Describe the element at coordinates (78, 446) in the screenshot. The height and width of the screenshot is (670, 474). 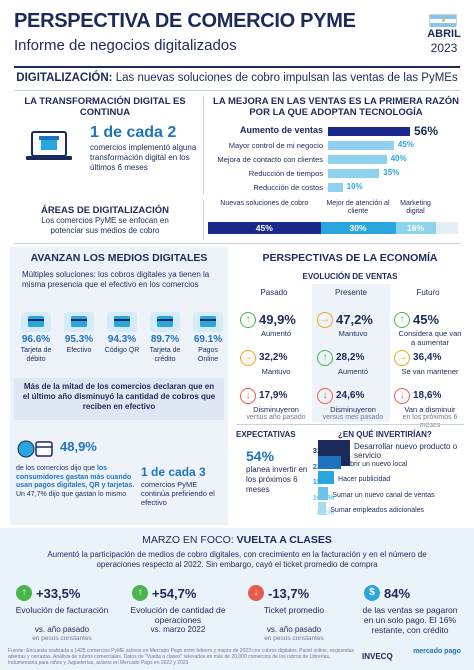
I see `stat1-value: 48,9%` at that location.